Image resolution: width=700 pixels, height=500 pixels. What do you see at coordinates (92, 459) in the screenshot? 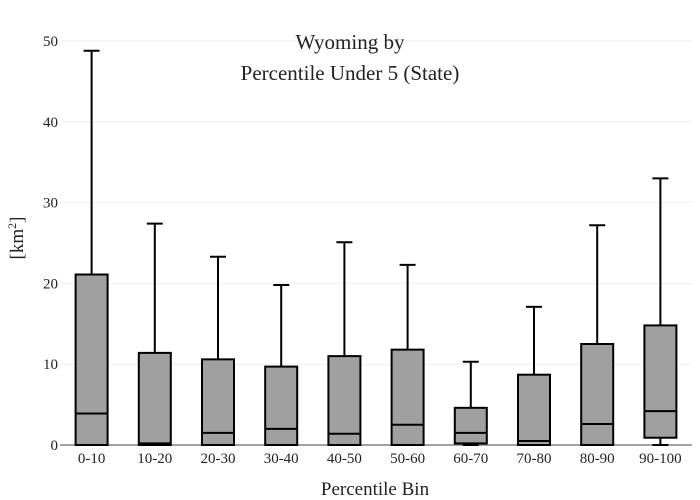
I see `x-tick-label-0-10: 0-10` at bounding box center [92, 459].